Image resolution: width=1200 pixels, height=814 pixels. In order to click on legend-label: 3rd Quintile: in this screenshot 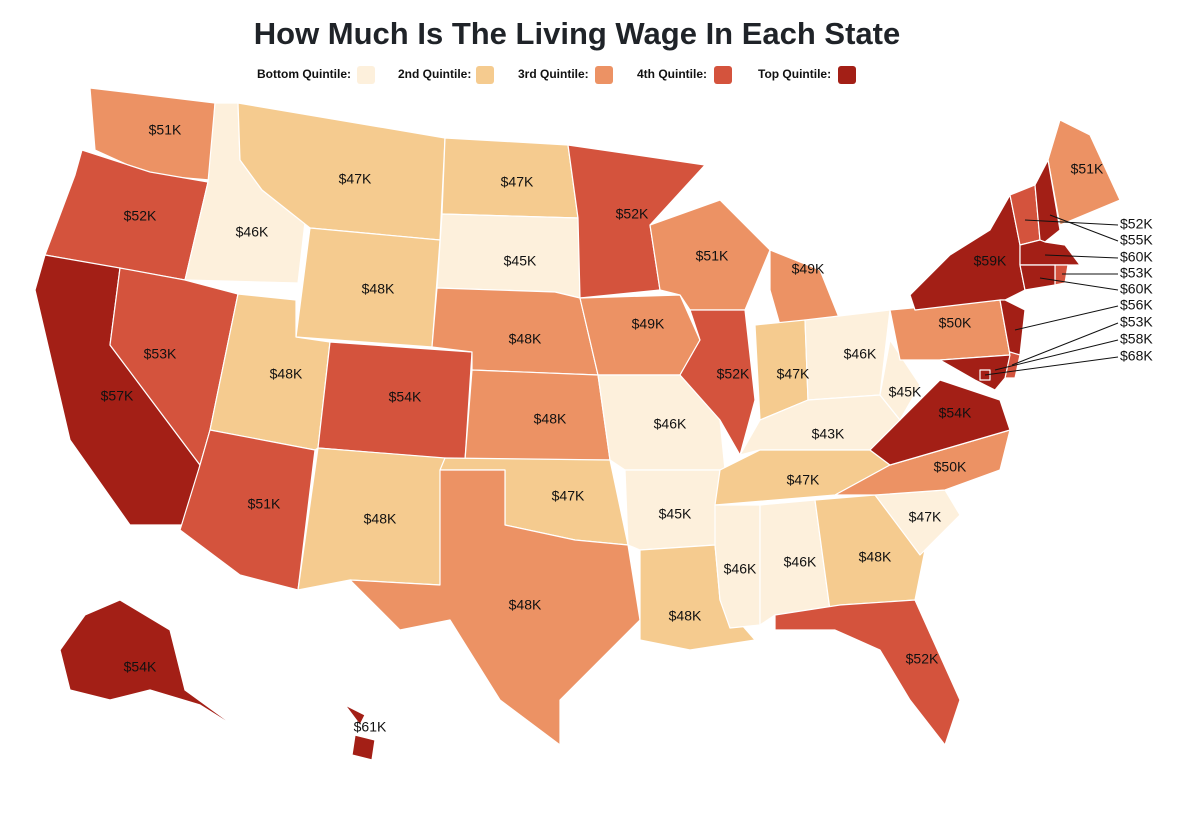, I will do `click(553, 74)`.